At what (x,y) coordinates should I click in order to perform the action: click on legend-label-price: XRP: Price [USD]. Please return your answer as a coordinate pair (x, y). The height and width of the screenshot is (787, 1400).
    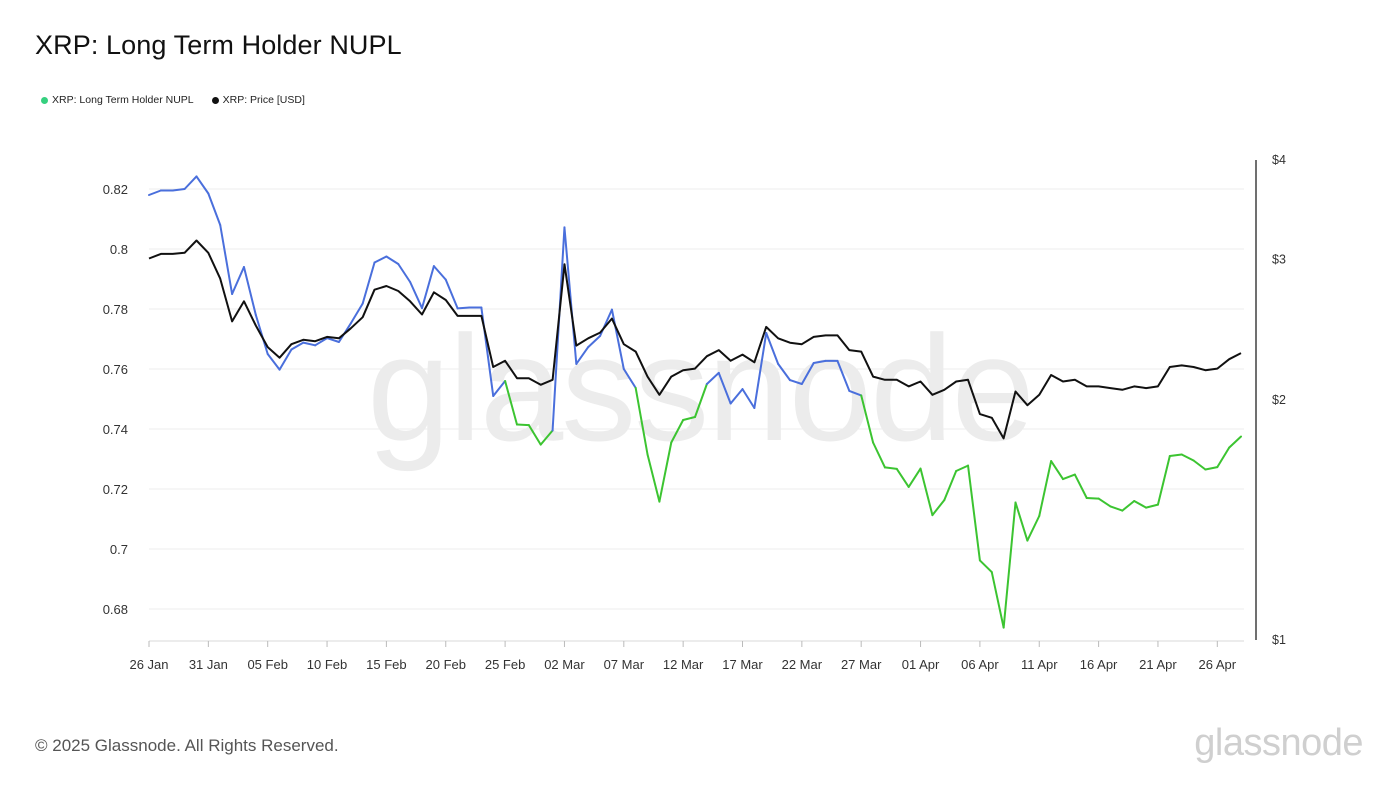
    Looking at the image, I should click on (263, 100).